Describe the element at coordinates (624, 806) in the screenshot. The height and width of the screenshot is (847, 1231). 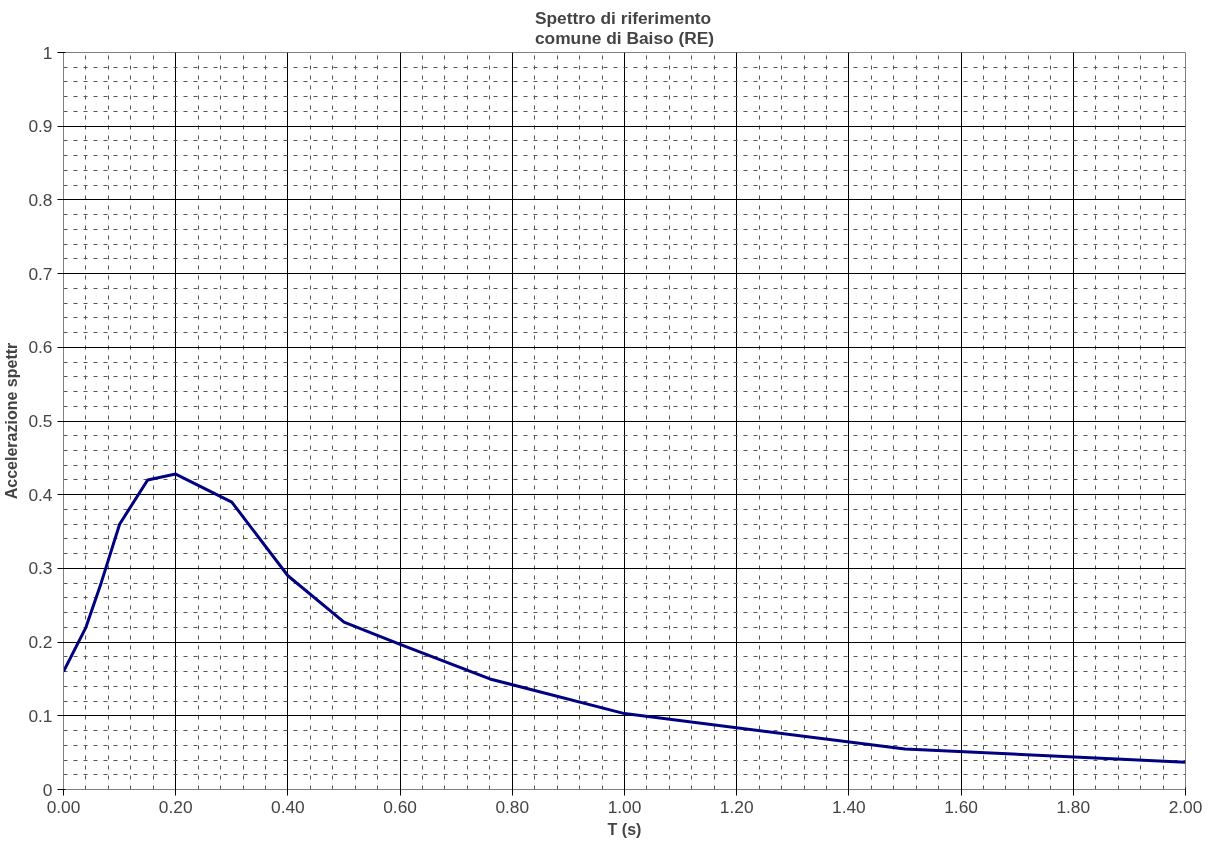
I see `x-tick-label: 1.00` at that location.